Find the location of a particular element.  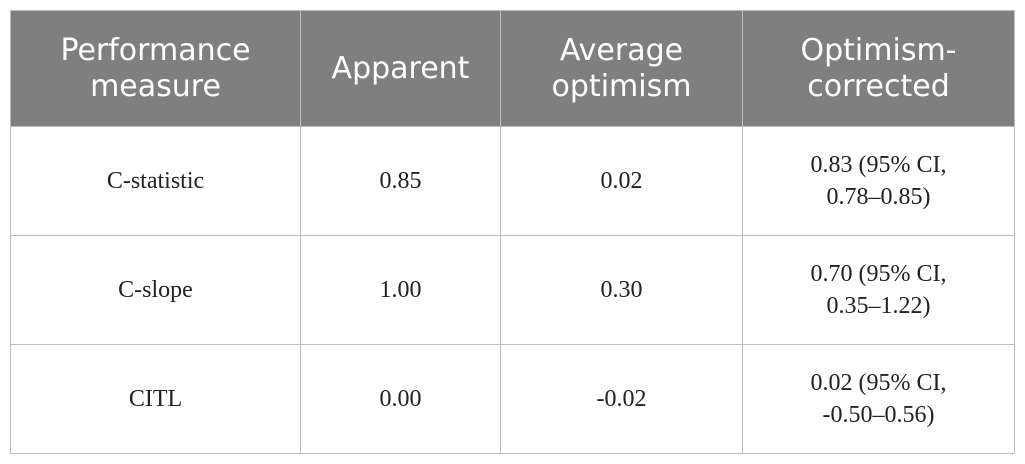

cell-line: 0.02 (95% CI, is located at coordinates (878, 383).